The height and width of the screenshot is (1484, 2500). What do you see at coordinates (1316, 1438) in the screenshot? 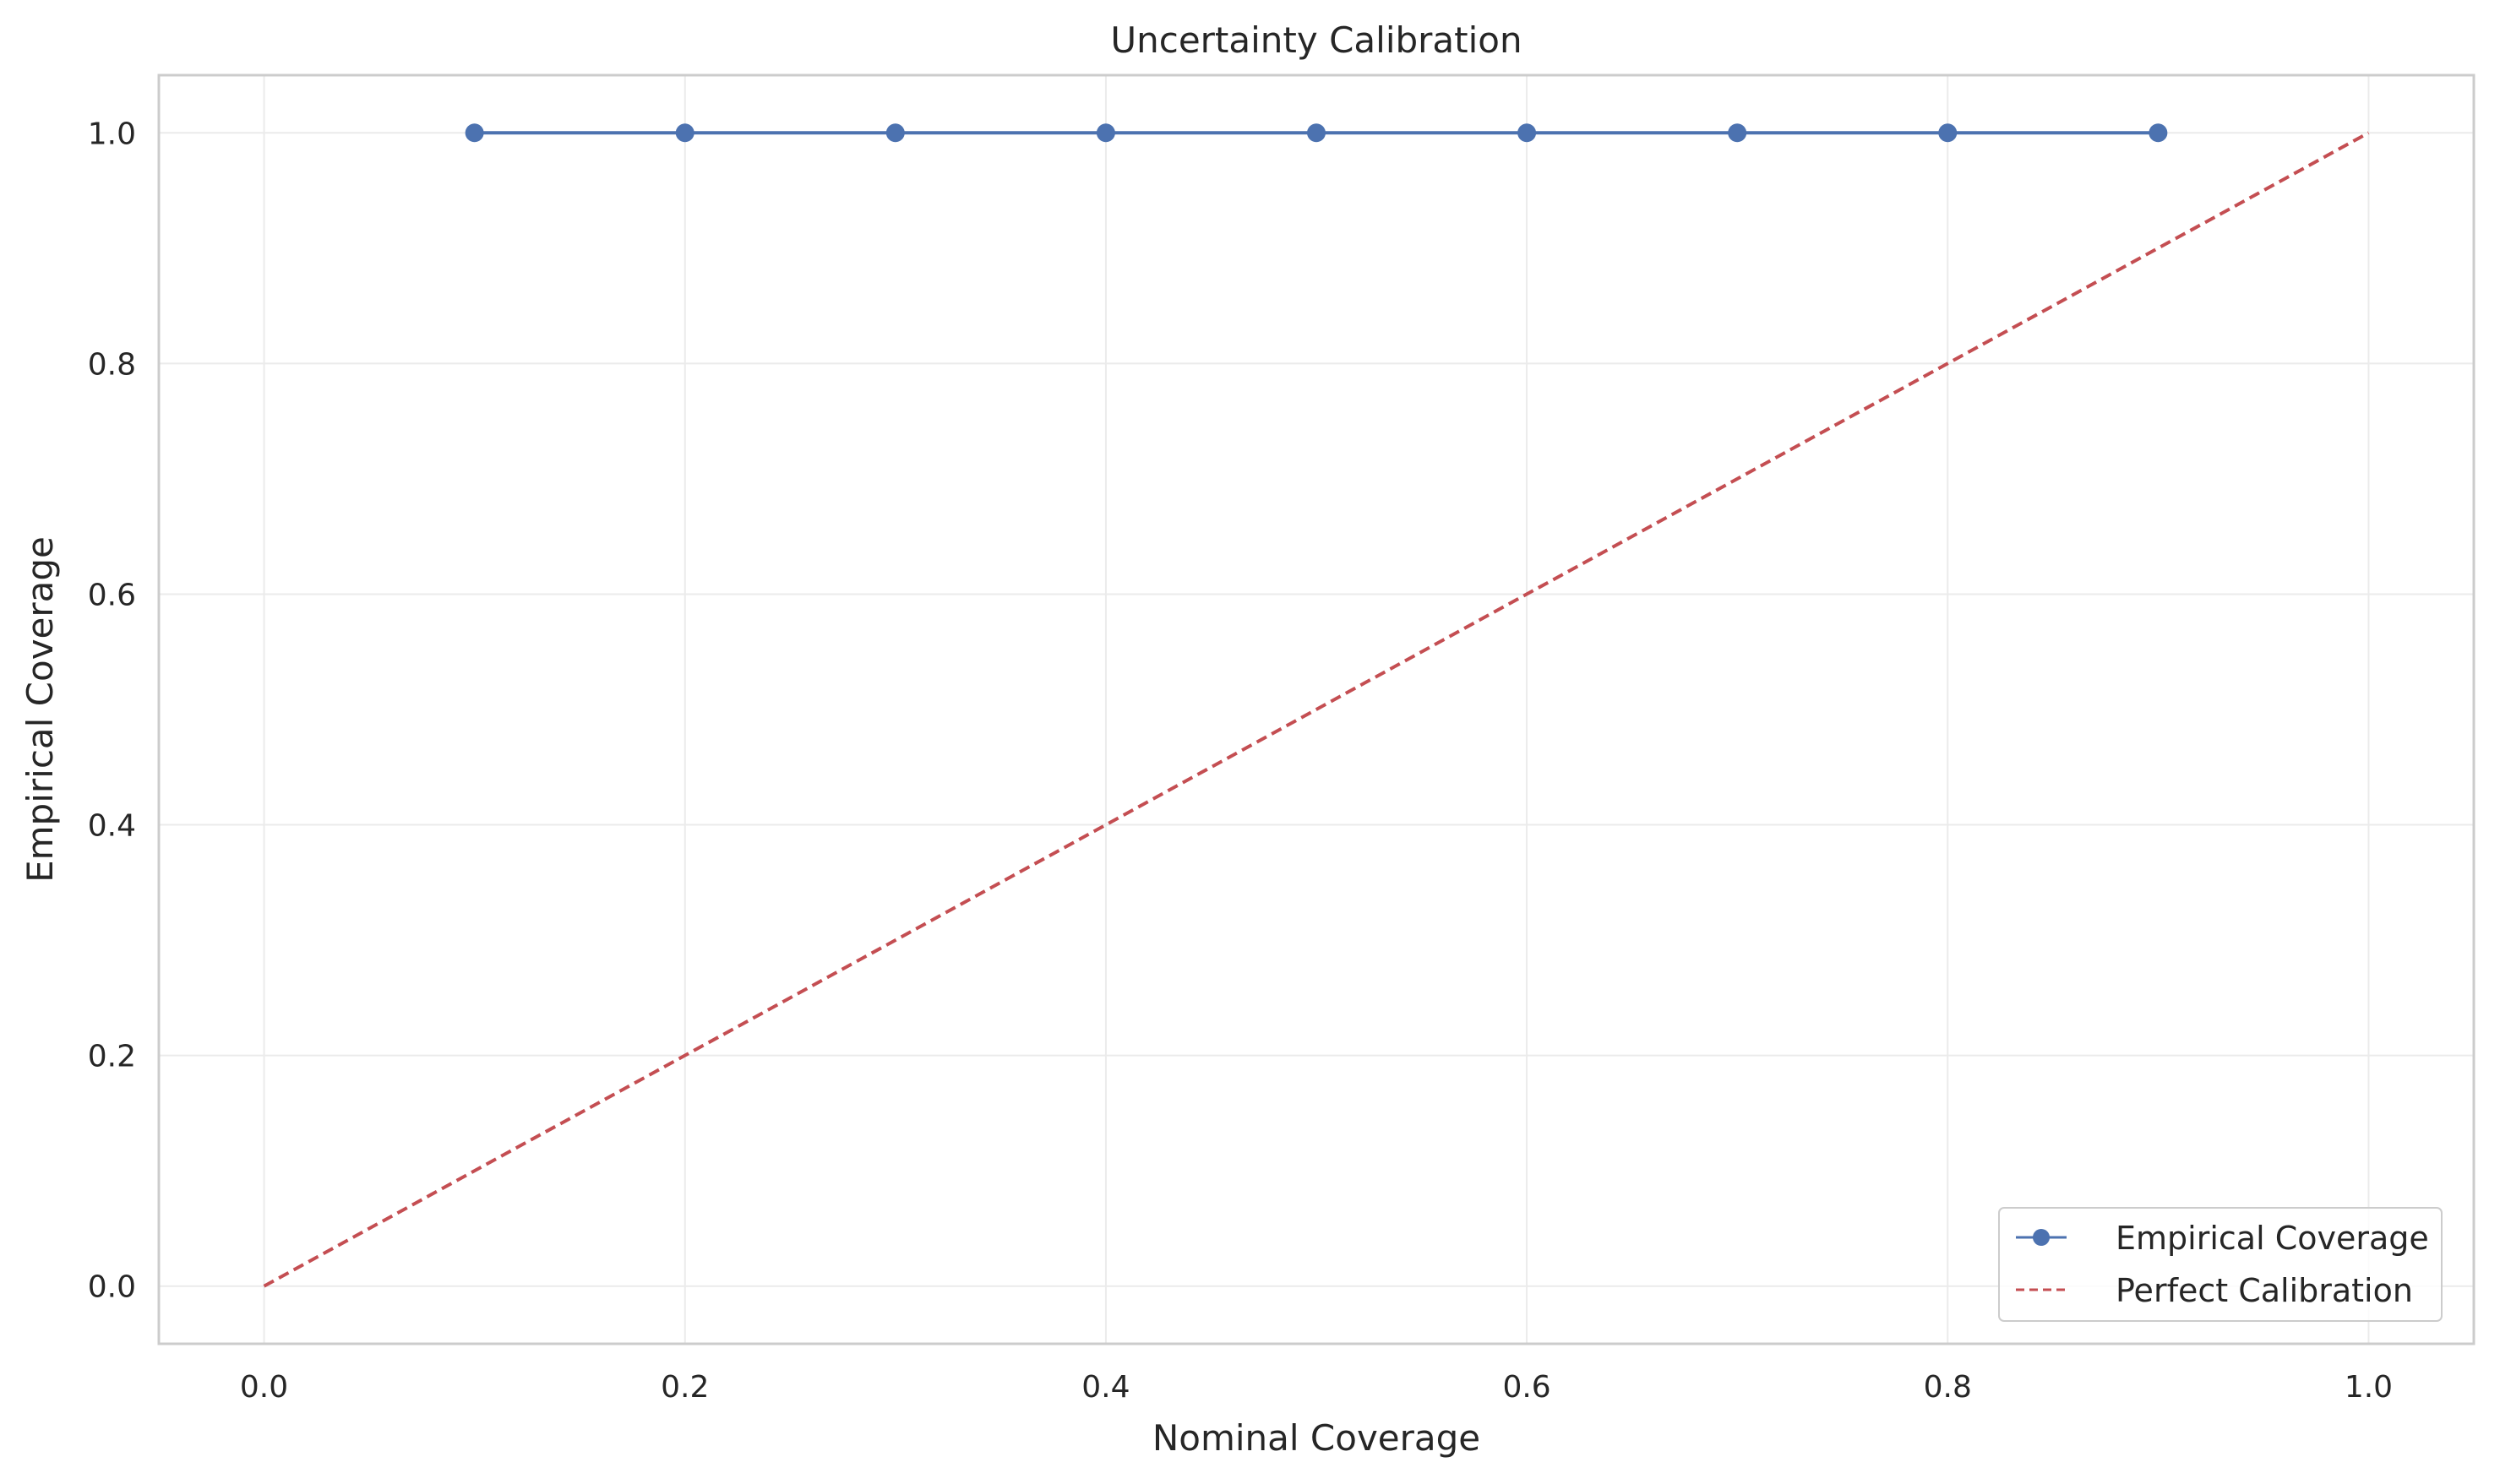
I see `x-axis-label: Nominal Coverage` at bounding box center [1316, 1438].